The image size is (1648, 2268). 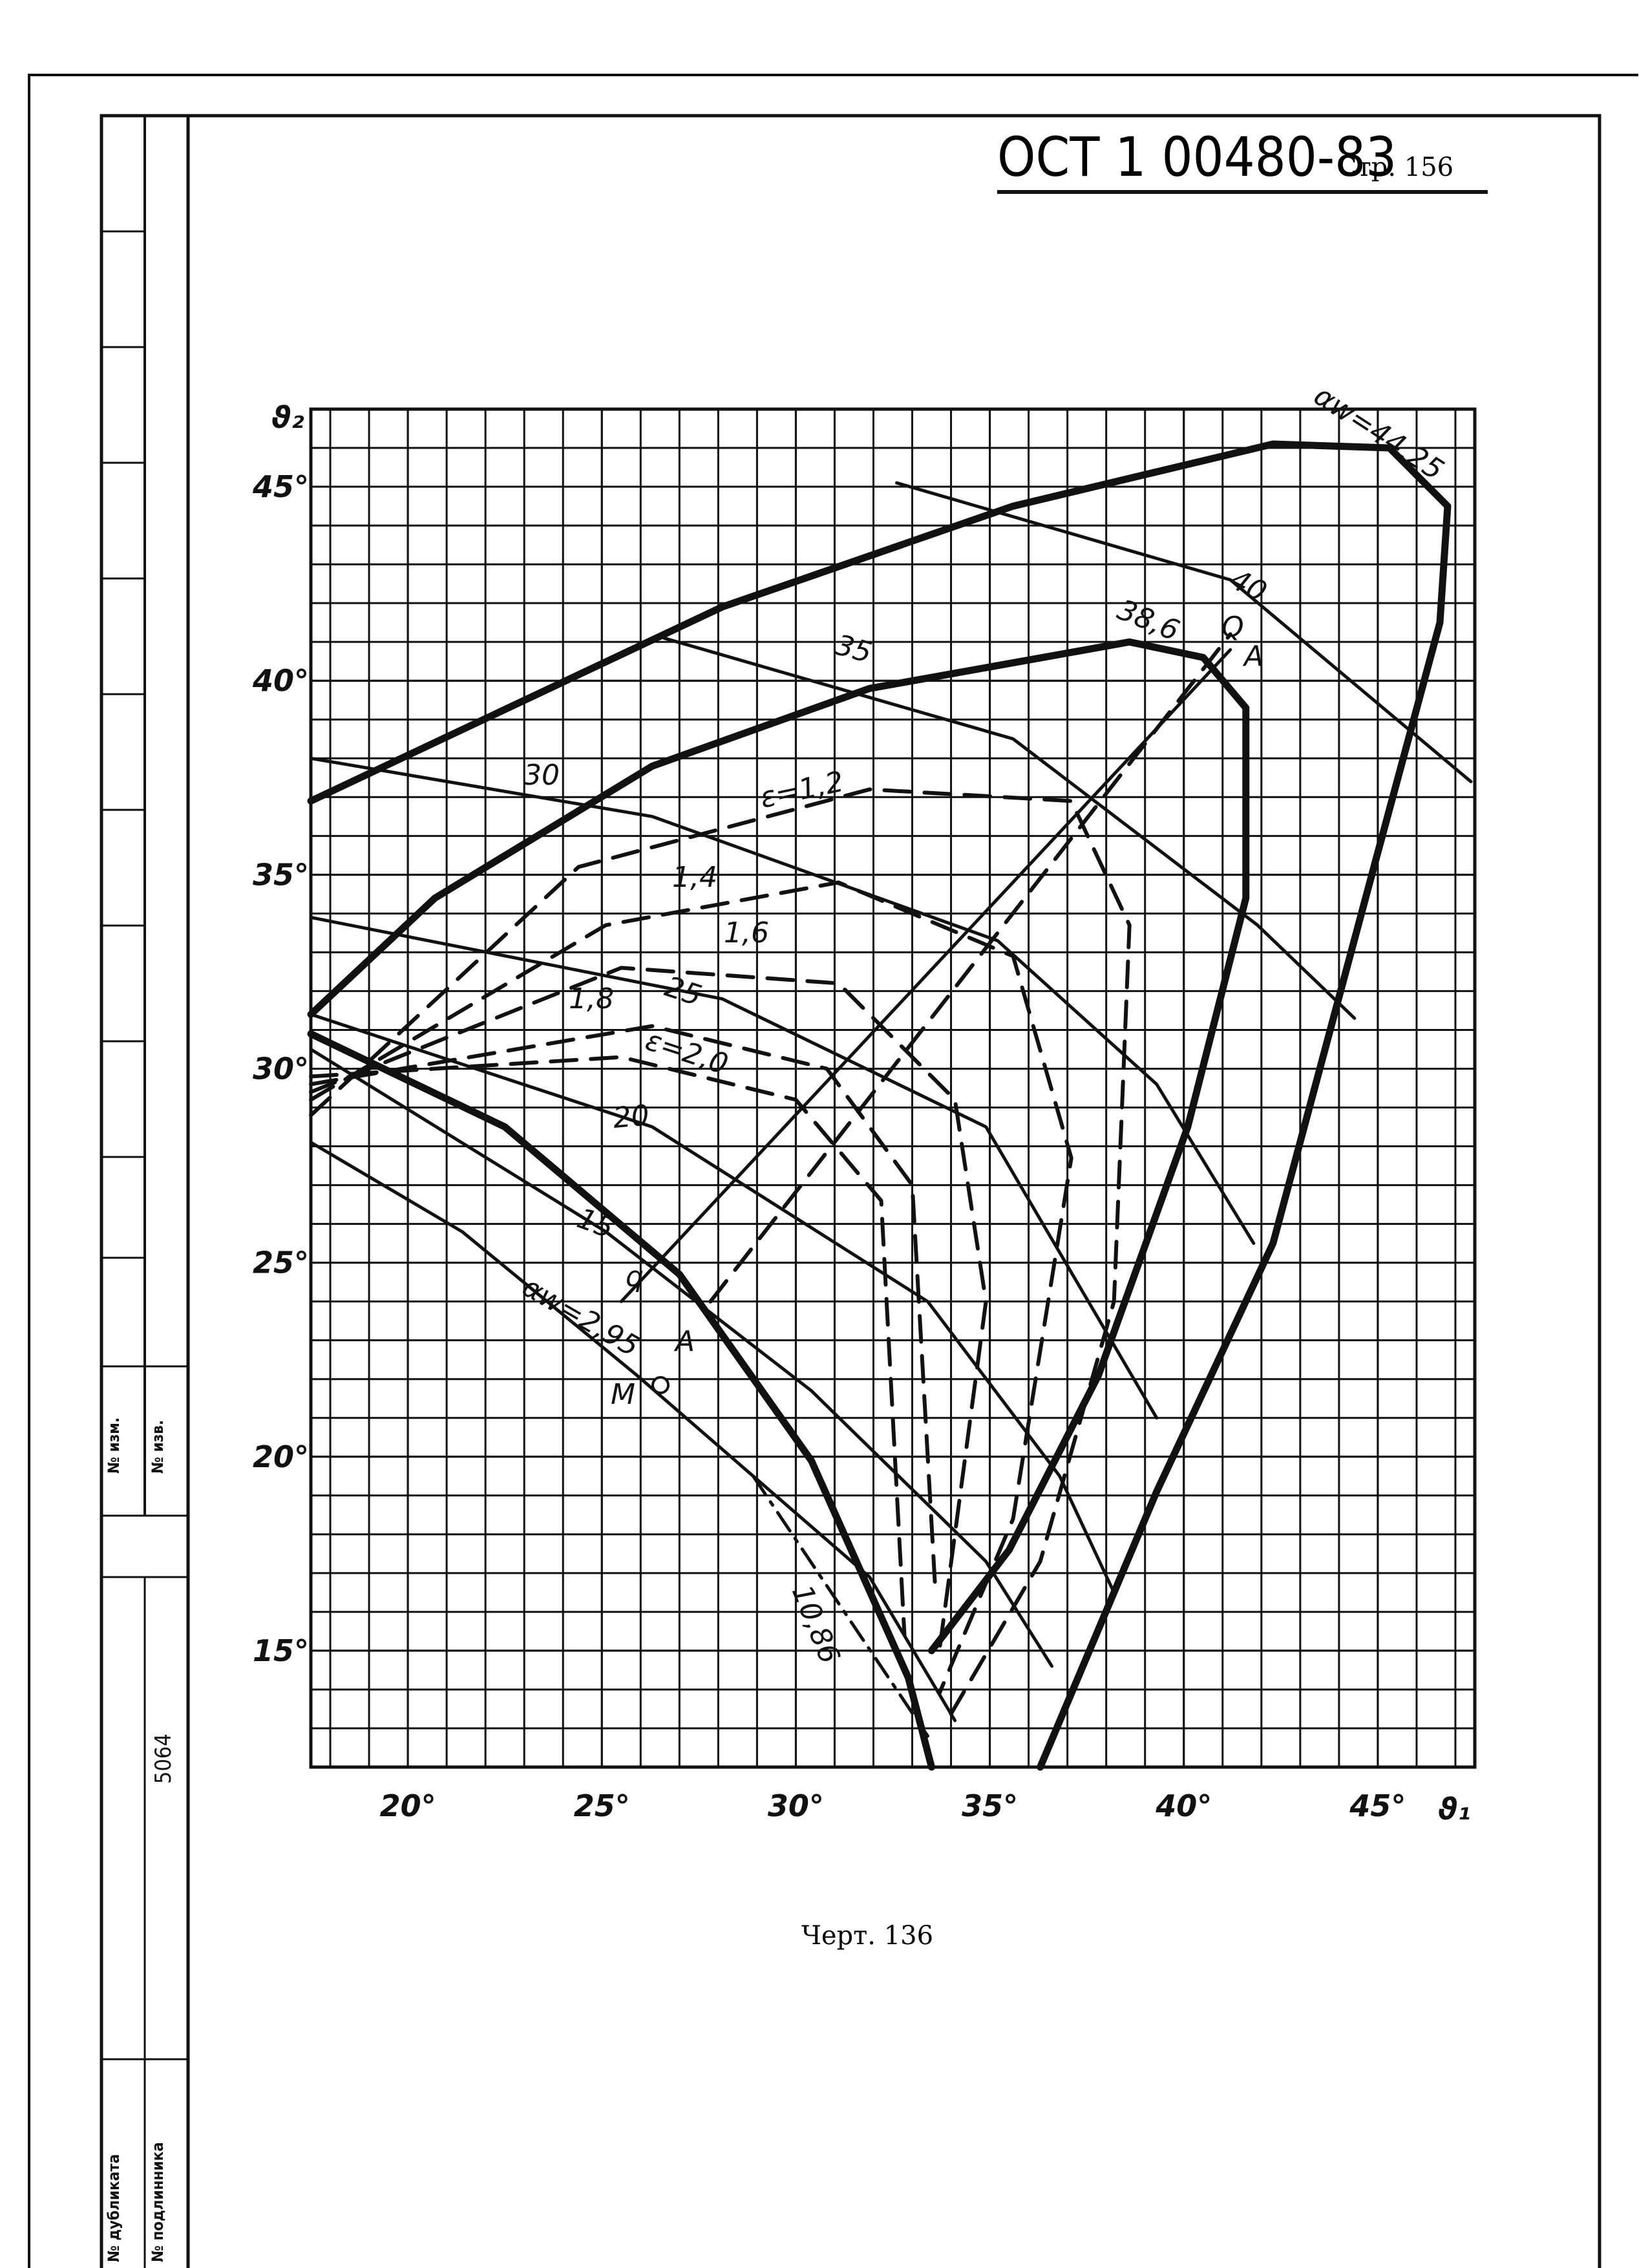 What do you see at coordinates (796, 1805) in the screenshot?
I see `x-tick-label: 30°` at bounding box center [796, 1805].